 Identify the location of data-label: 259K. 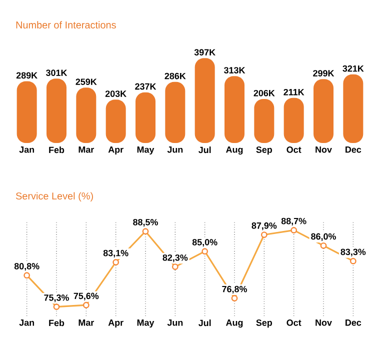
(86, 81).